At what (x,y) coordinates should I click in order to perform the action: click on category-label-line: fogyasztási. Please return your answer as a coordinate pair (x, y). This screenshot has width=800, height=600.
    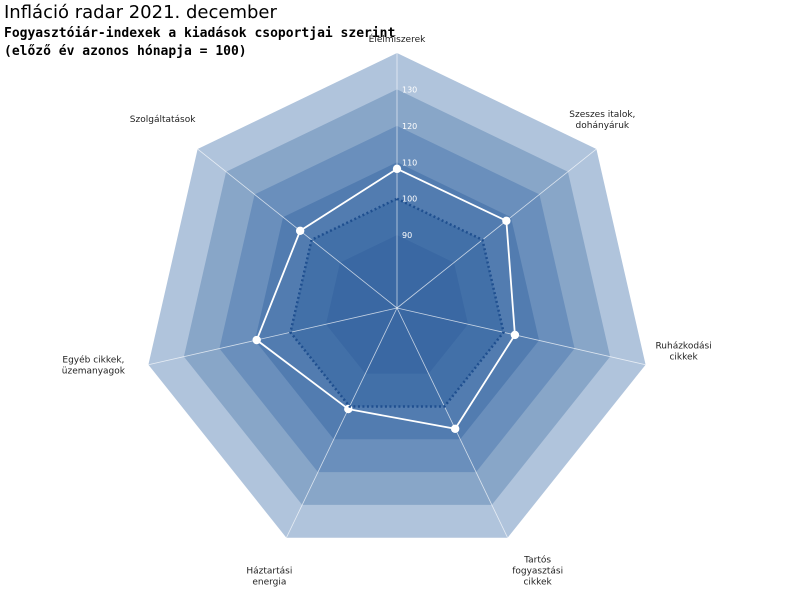
    Looking at the image, I should click on (537, 572).